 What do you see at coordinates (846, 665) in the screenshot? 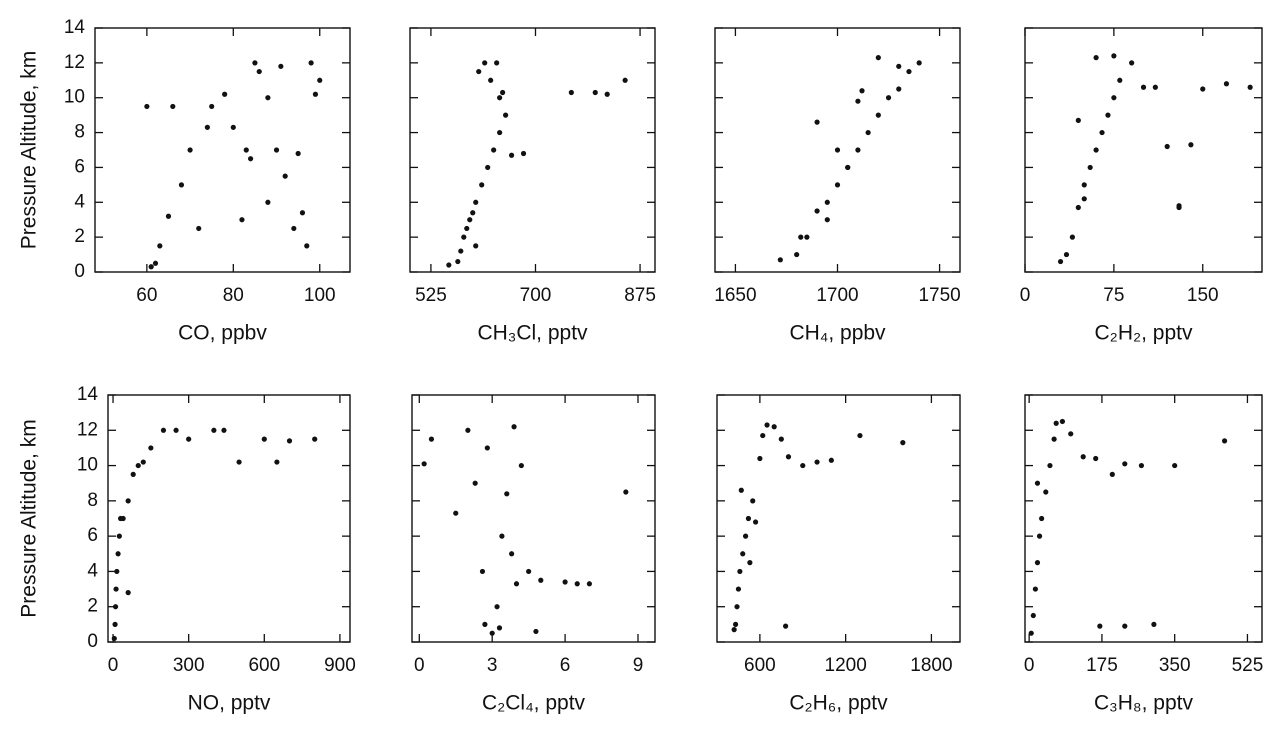
I see `x-tick-label: 1200` at bounding box center [846, 665].